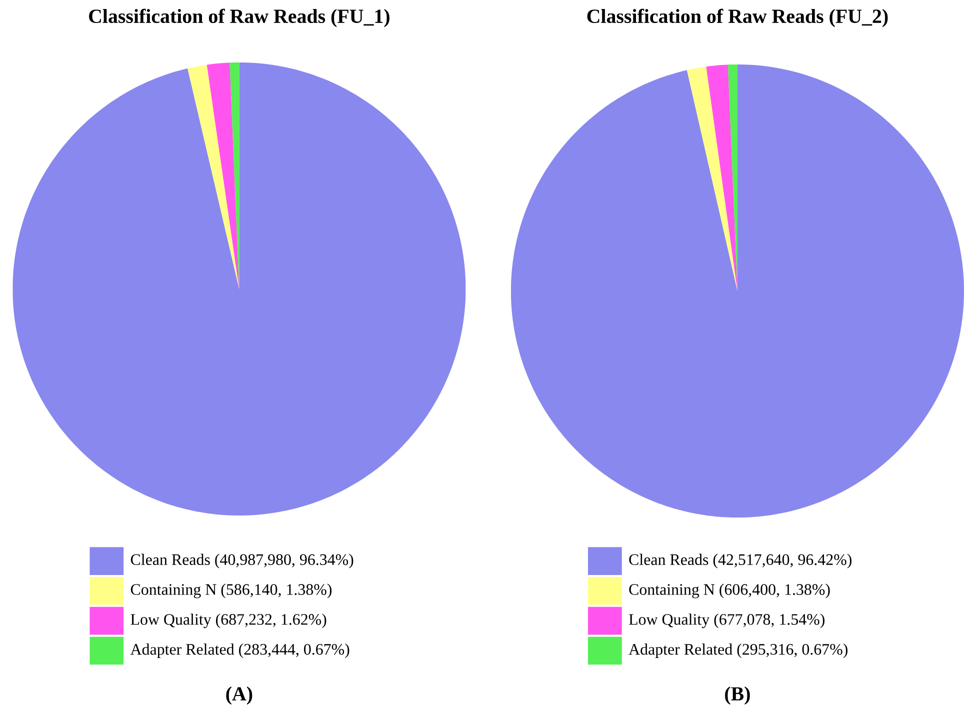 The height and width of the screenshot is (714, 964). What do you see at coordinates (242, 561) in the screenshot?
I see `legend-label: Clean Reads (40,987,980, 96.34%)` at bounding box center [242, 561].